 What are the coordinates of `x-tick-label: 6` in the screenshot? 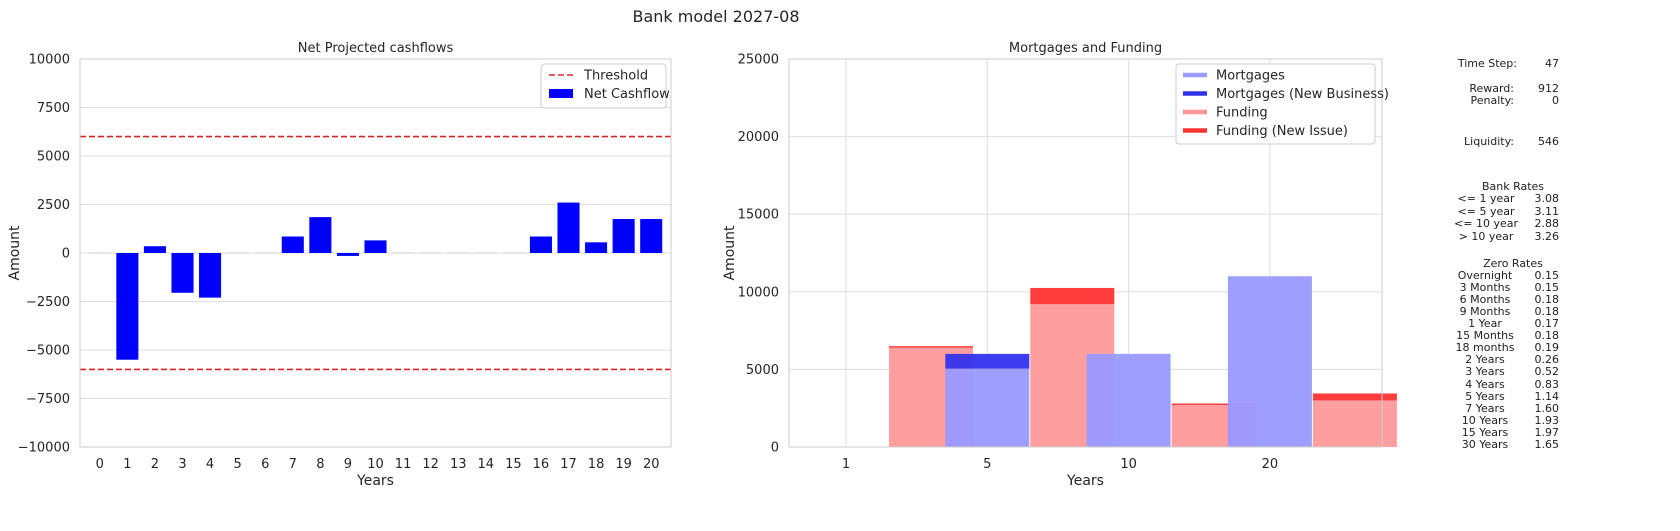 It's located at (265, 464).